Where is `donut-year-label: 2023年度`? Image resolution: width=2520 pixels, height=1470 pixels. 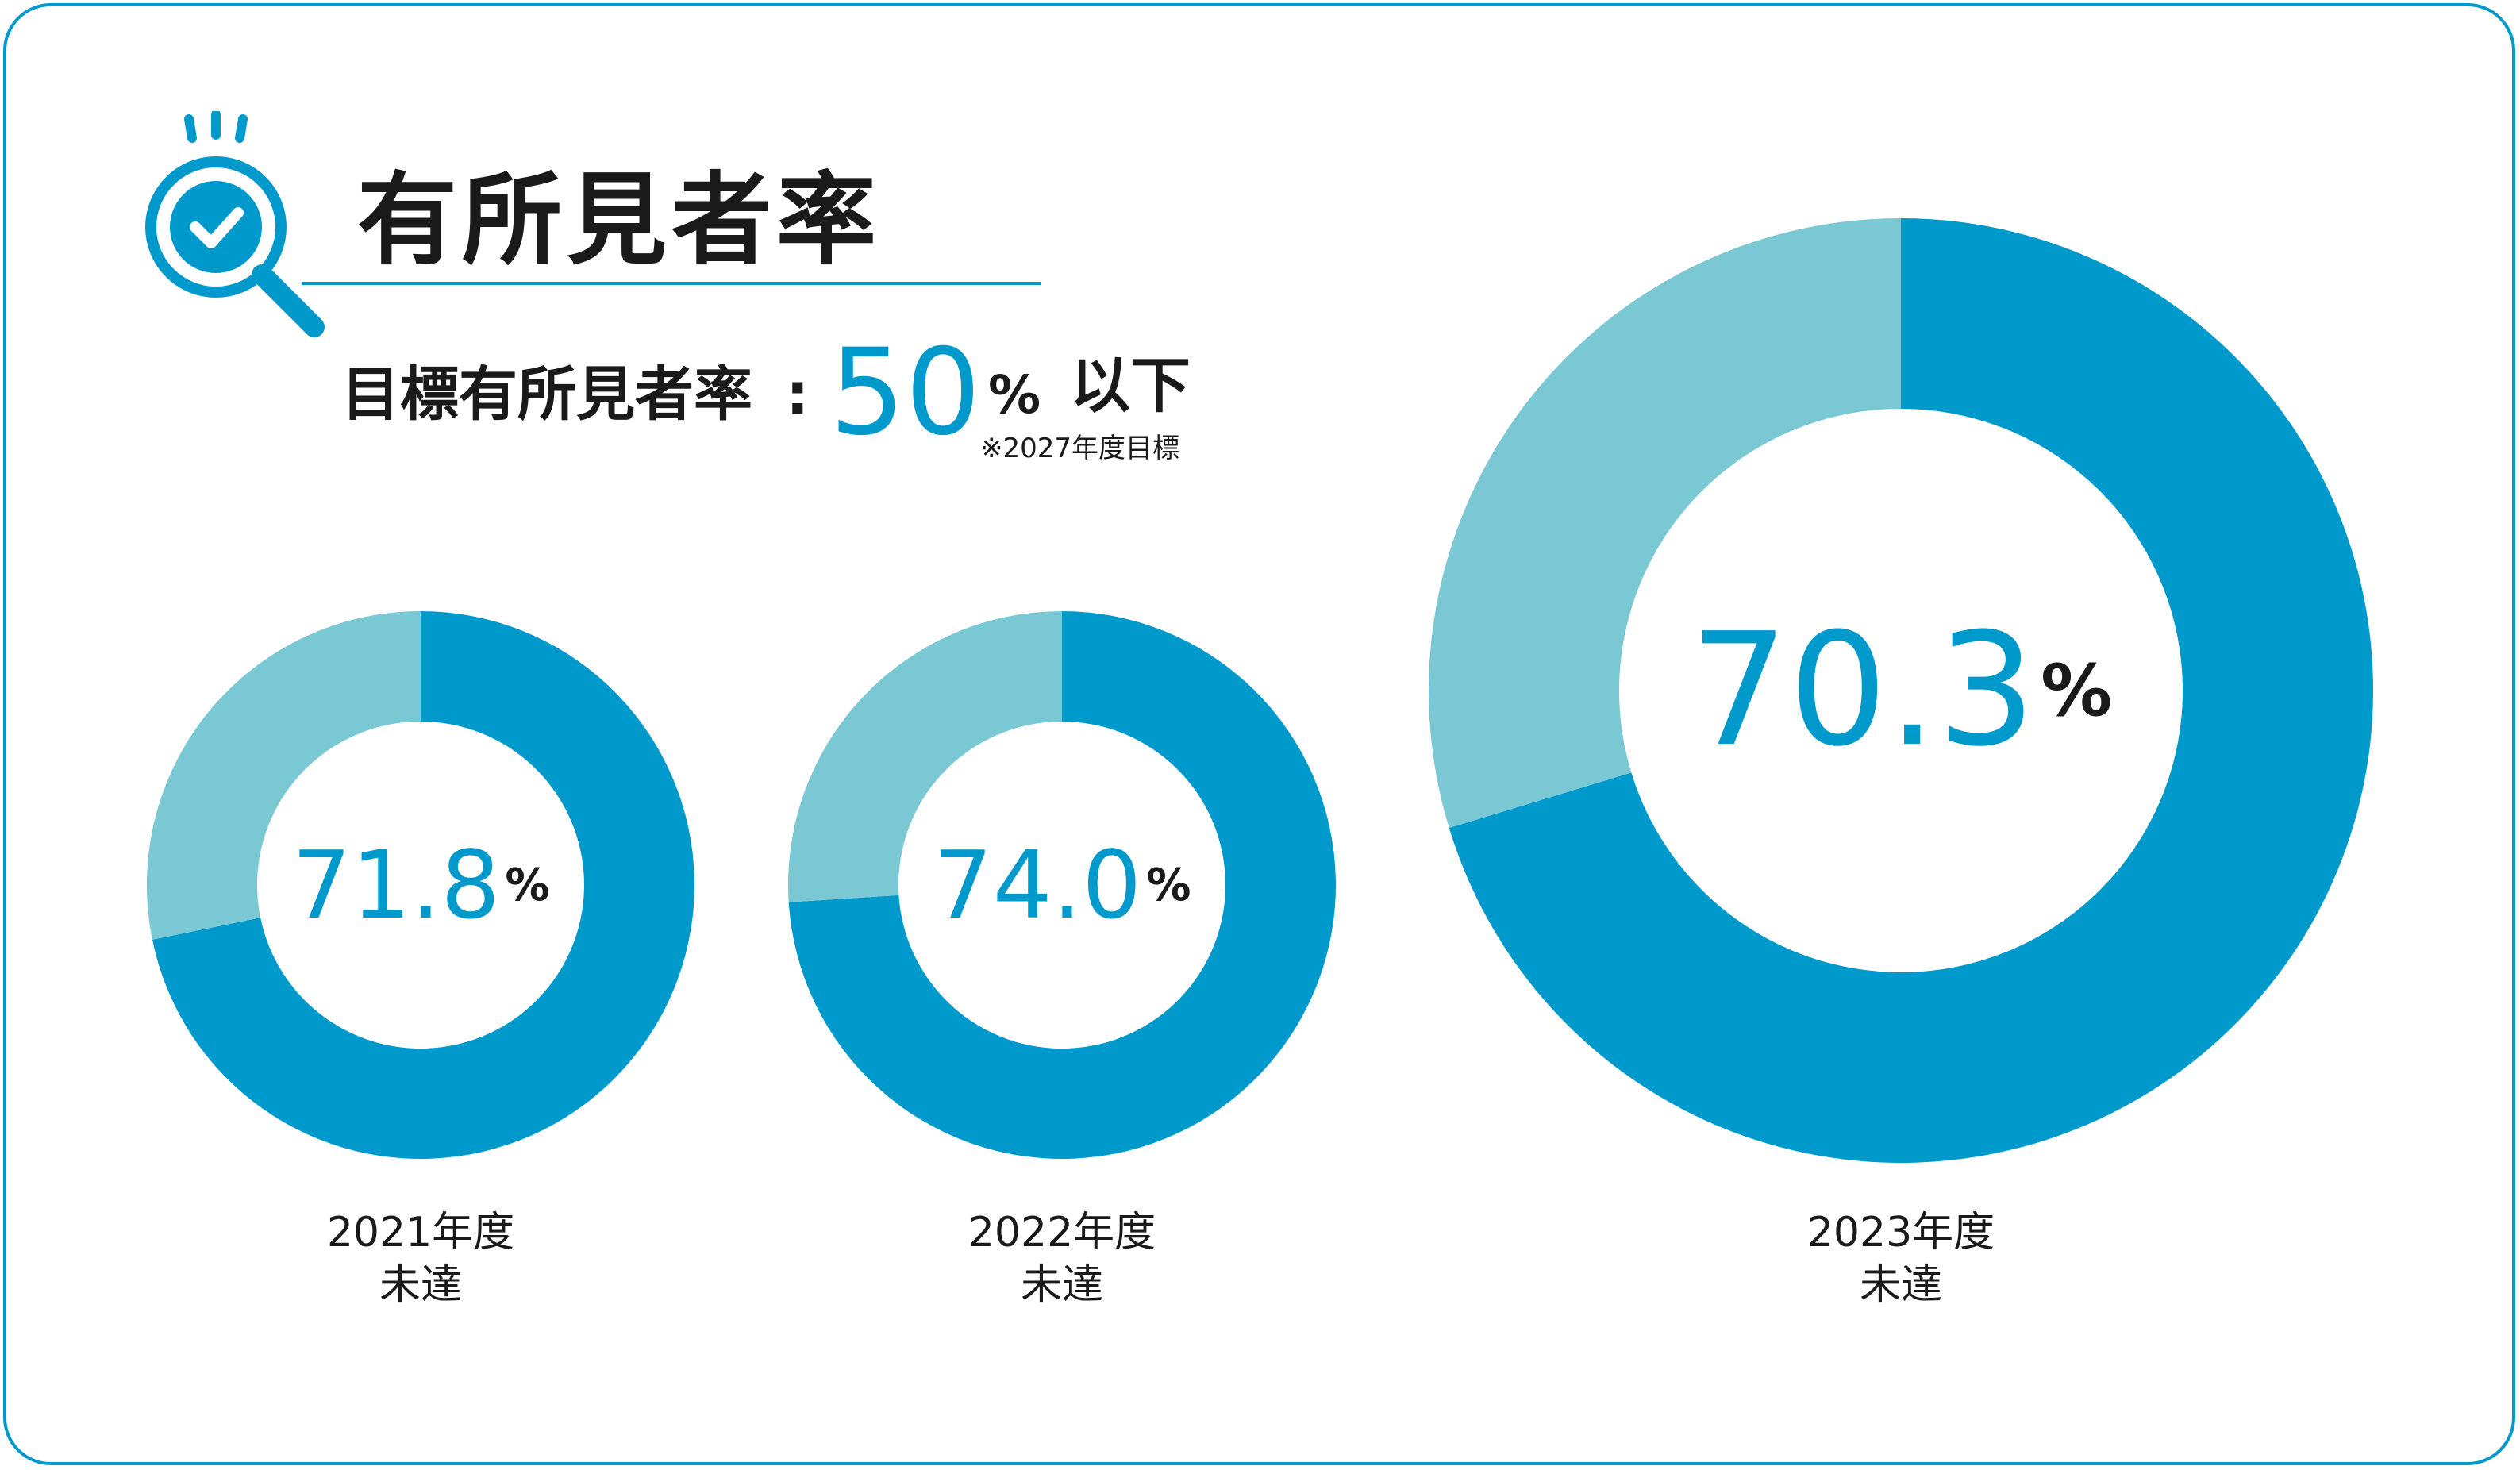
donut-year-label: 2023年度 is located at coordinates (1901, 1232).